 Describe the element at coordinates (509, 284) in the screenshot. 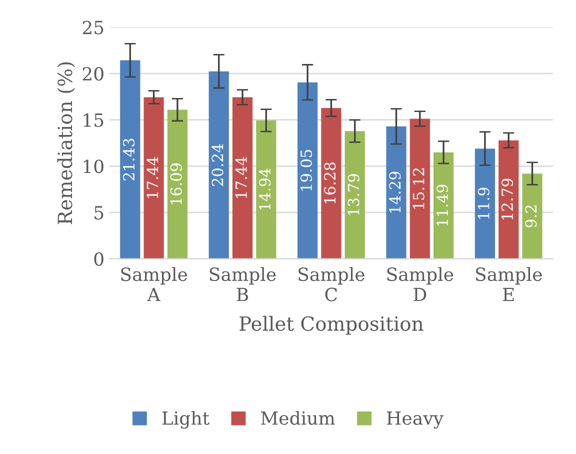

I see `x-tick-label: Sample E` at that location.